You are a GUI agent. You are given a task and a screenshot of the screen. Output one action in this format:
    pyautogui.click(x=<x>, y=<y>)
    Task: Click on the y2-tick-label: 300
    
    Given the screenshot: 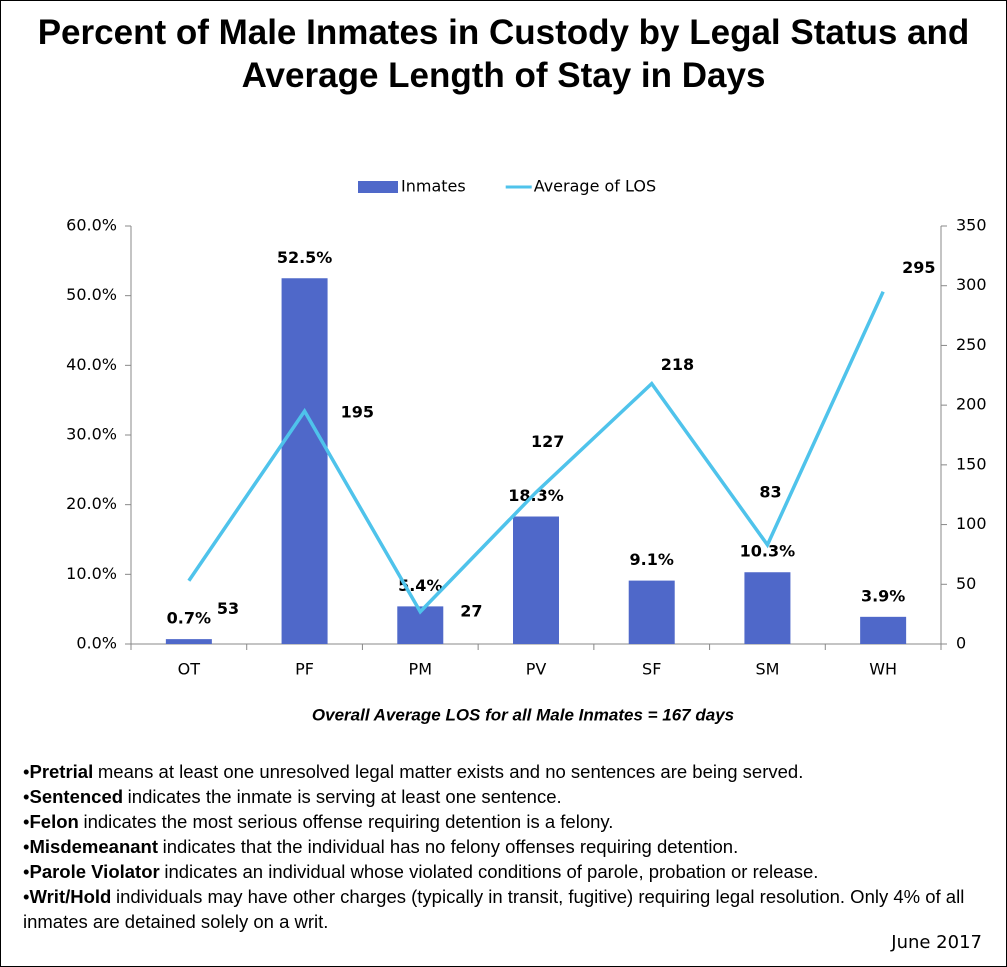 What is the action you would take?
    pyautogui.click(x=971, y=284)
    